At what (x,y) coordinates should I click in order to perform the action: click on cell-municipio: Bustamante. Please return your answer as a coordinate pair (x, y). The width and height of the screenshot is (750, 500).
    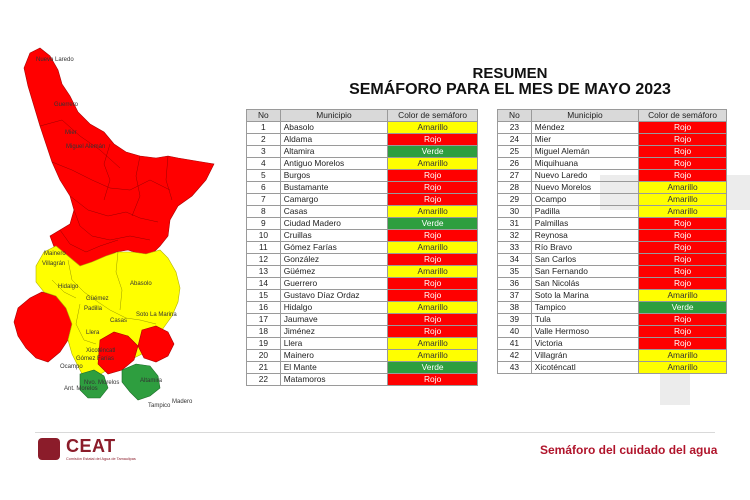
    Looking at the image, I should click on (334, 187).